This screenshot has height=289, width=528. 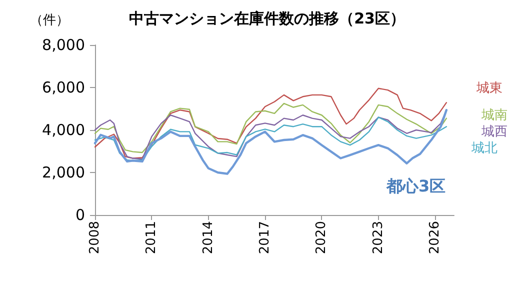 What do you see at coordinates (63, 130) in the screenshot?
I see `y-tick-label: 4,000` at bounding box center [63, 130].